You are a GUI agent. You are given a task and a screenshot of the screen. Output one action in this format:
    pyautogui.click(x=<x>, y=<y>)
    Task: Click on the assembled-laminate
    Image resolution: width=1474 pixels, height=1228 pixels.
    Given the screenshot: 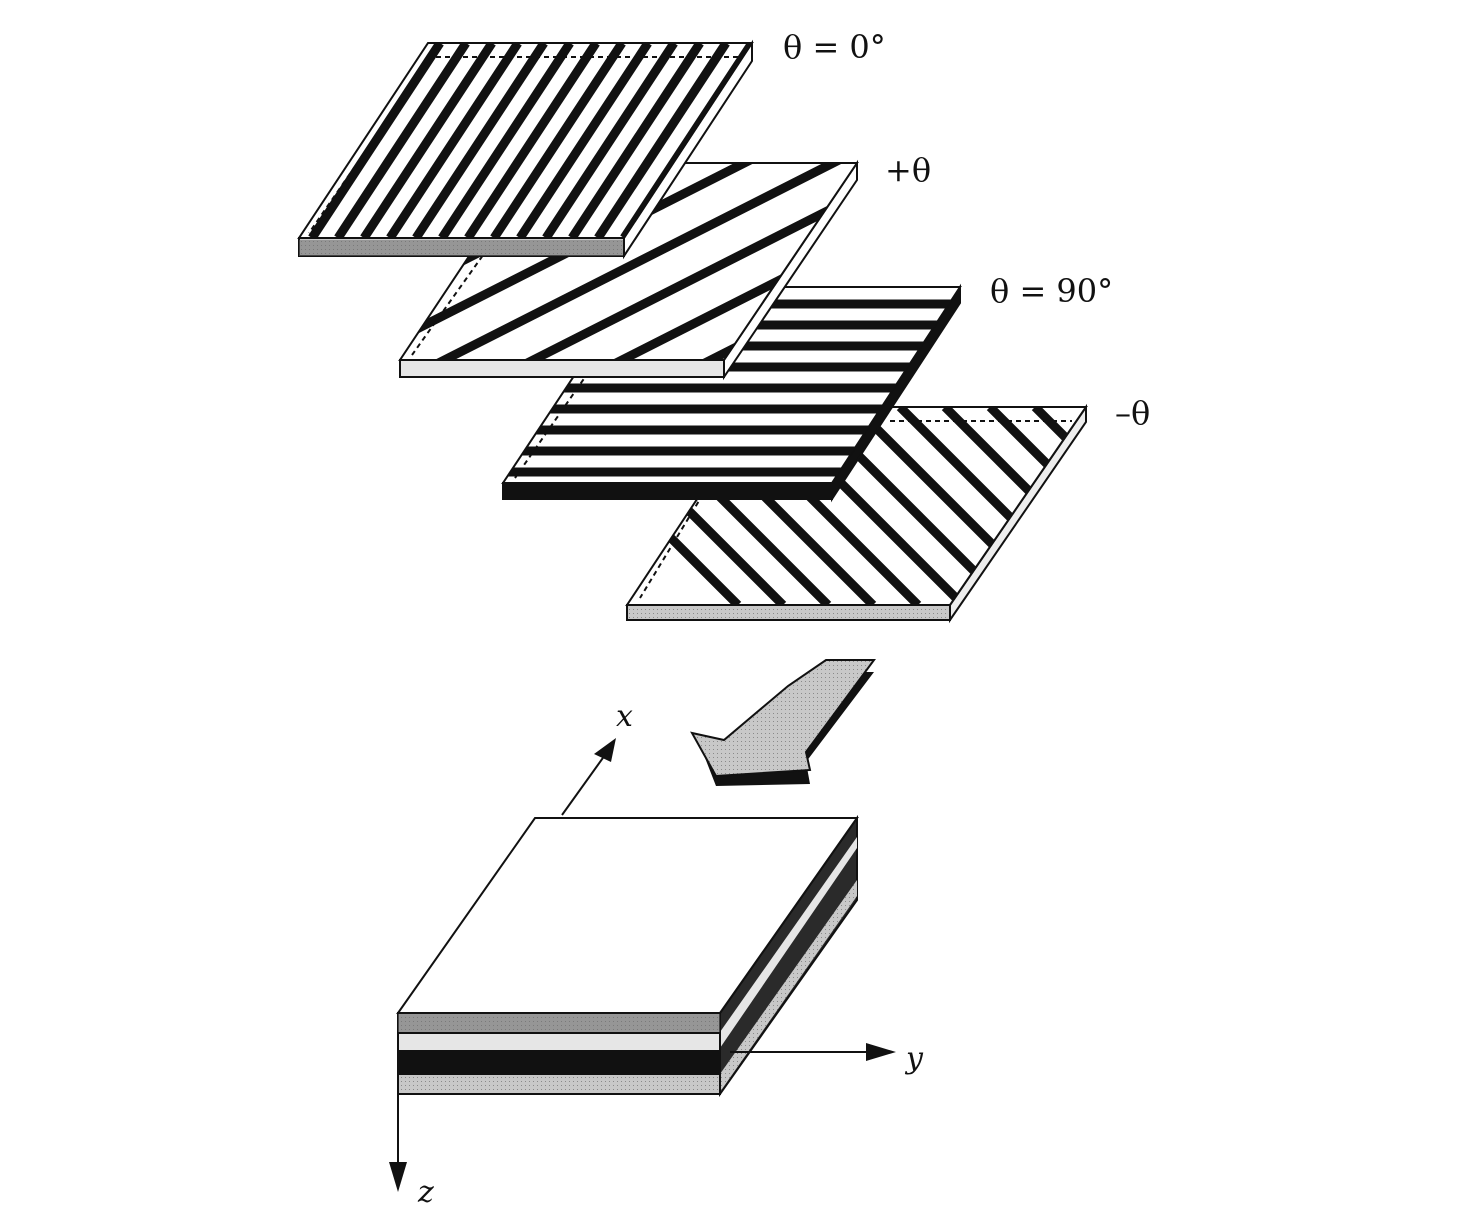 What is the action you would take?
    pyautogui.click(x=627, y=956)
    